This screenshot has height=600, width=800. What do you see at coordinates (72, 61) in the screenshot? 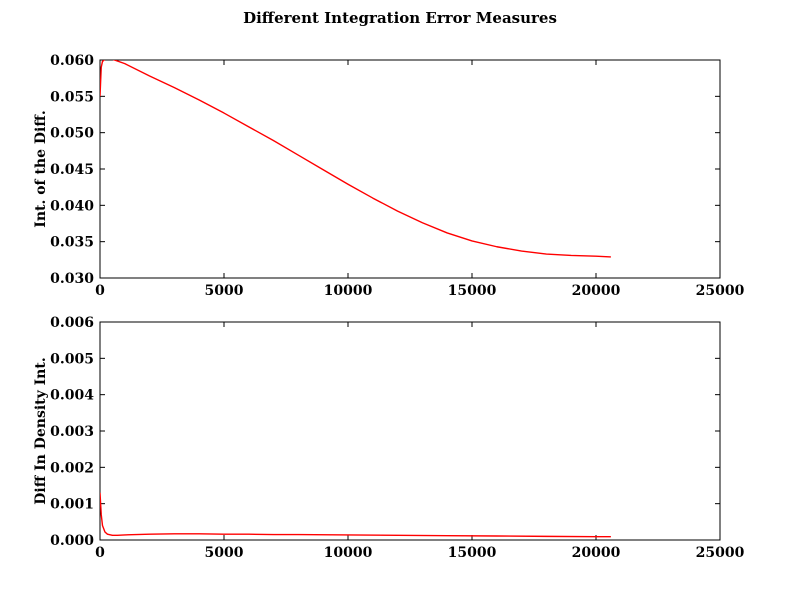
I see `y-tick-label: 0.060` at bounding box center [72, 61].